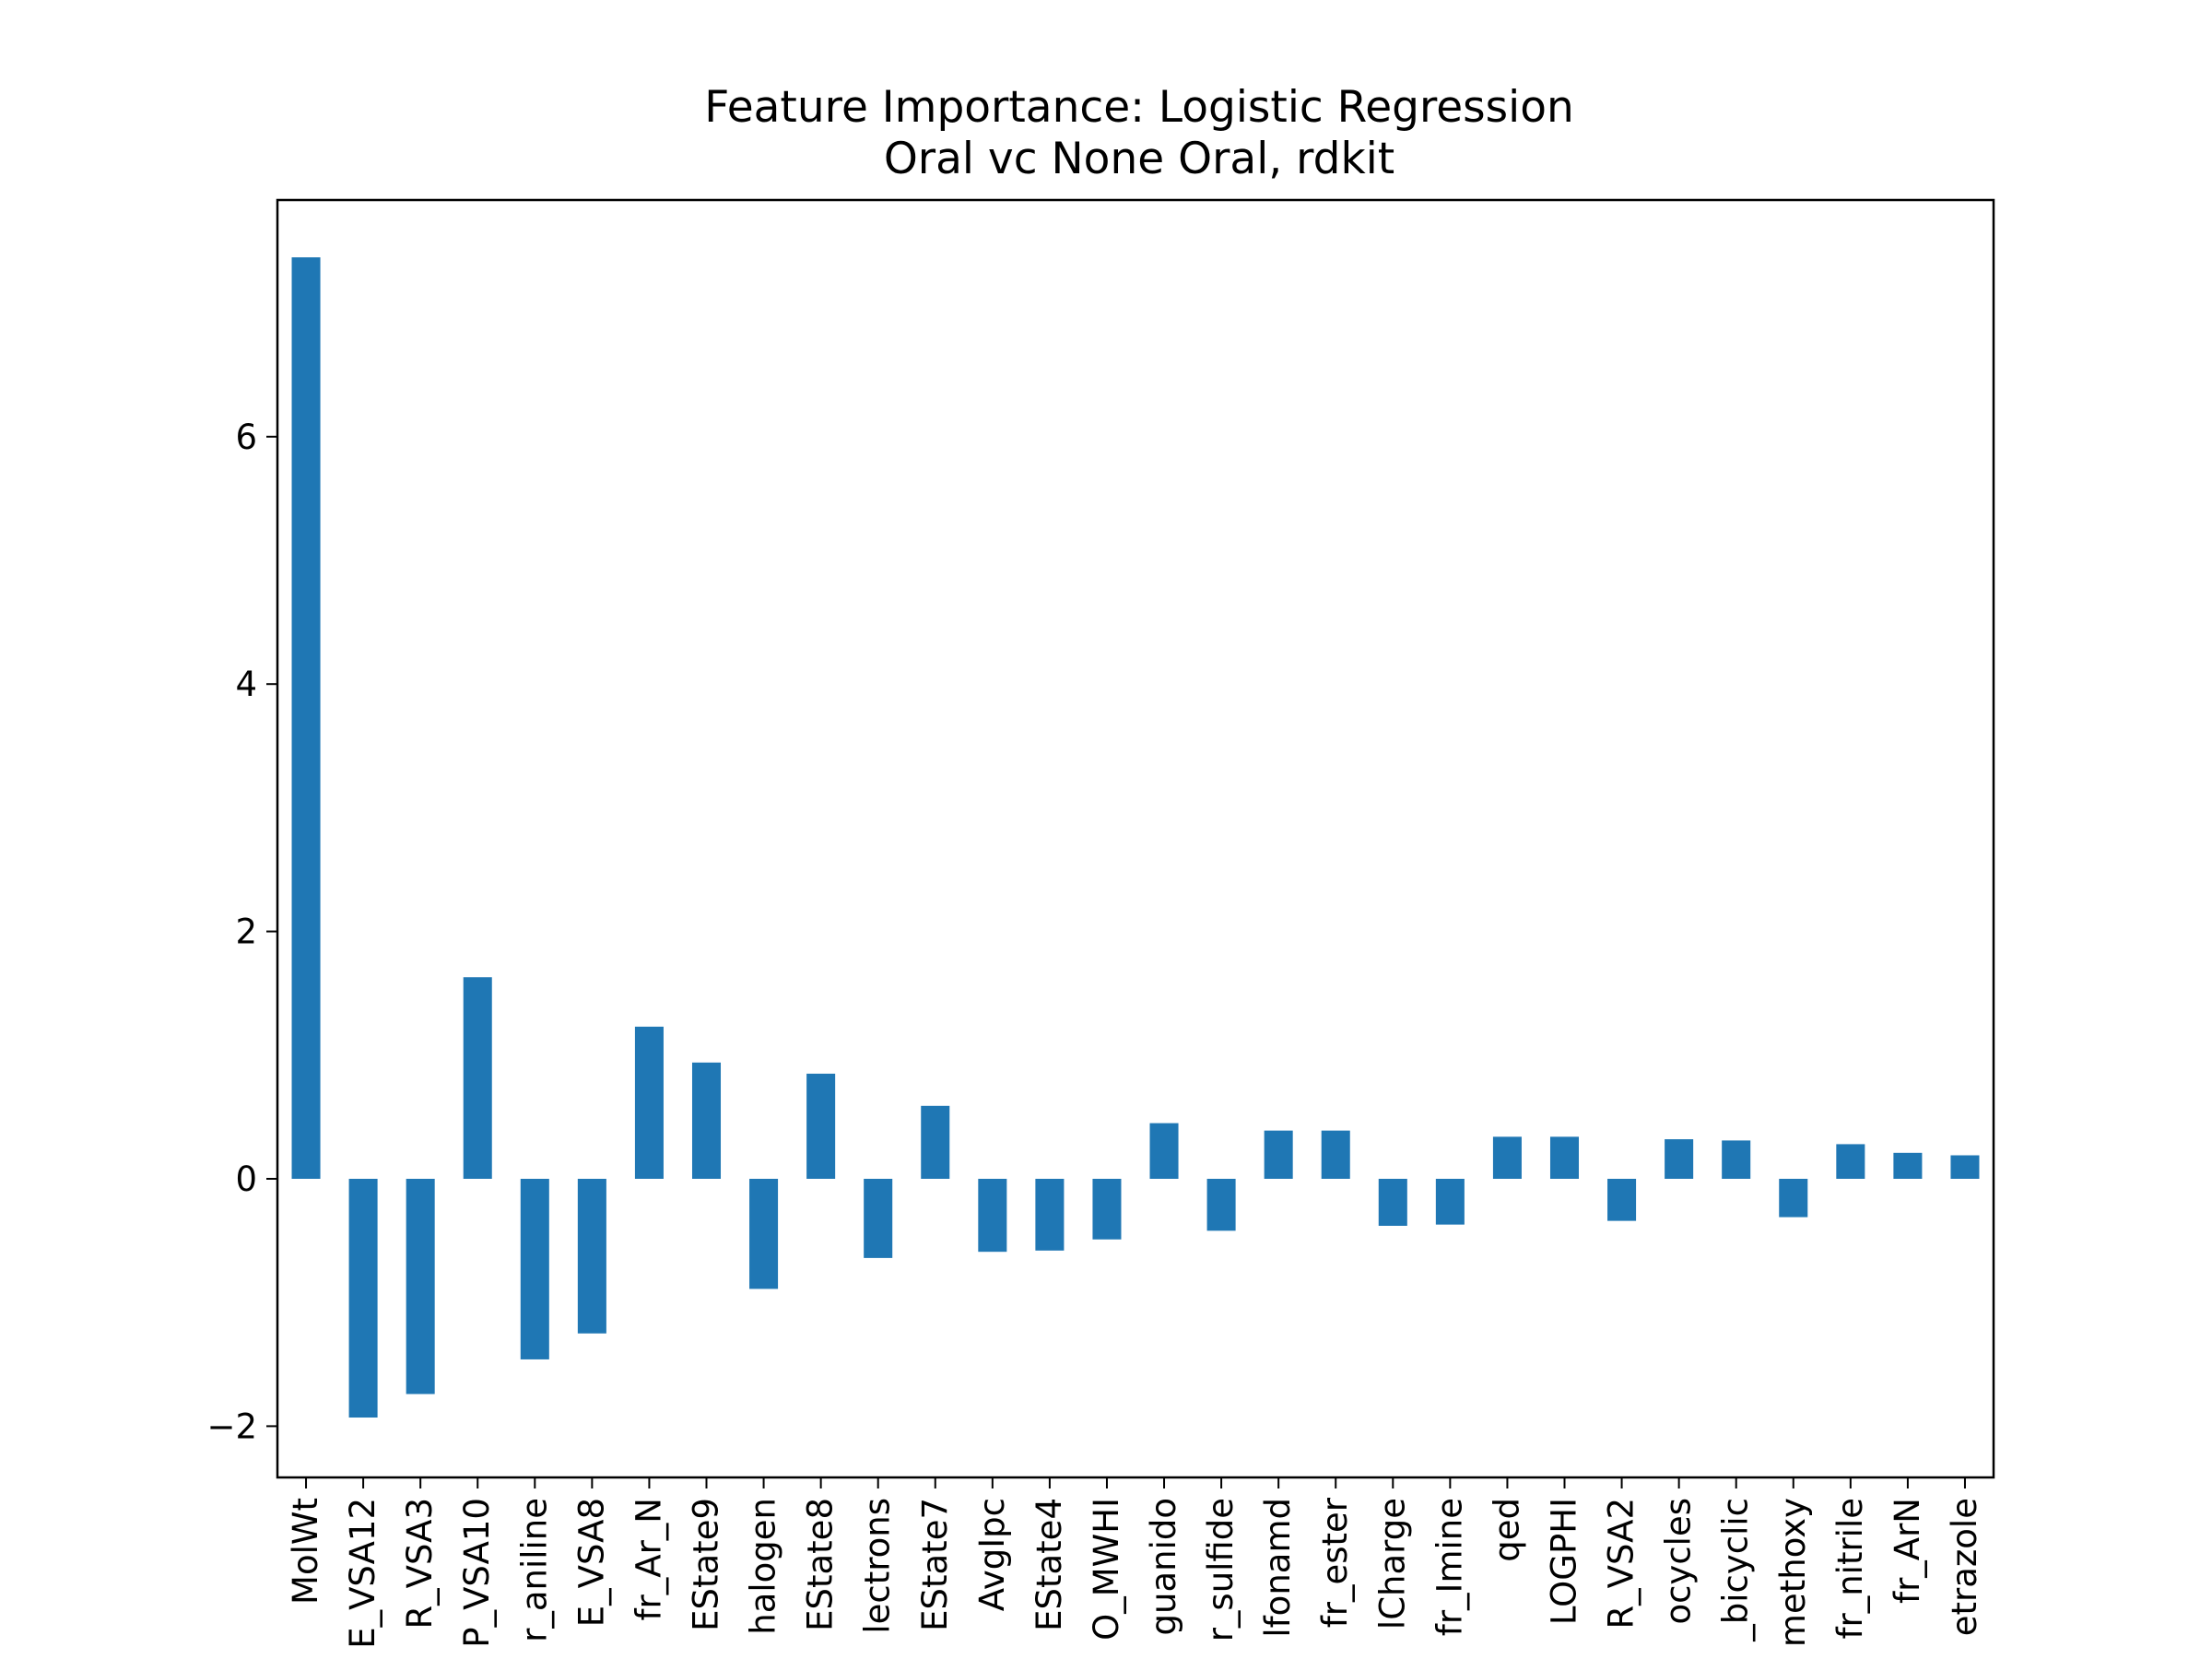  Describe the element at coordinates (1049, 1564) in the screenshot. I see `x-tick-label: EState4` at that location.